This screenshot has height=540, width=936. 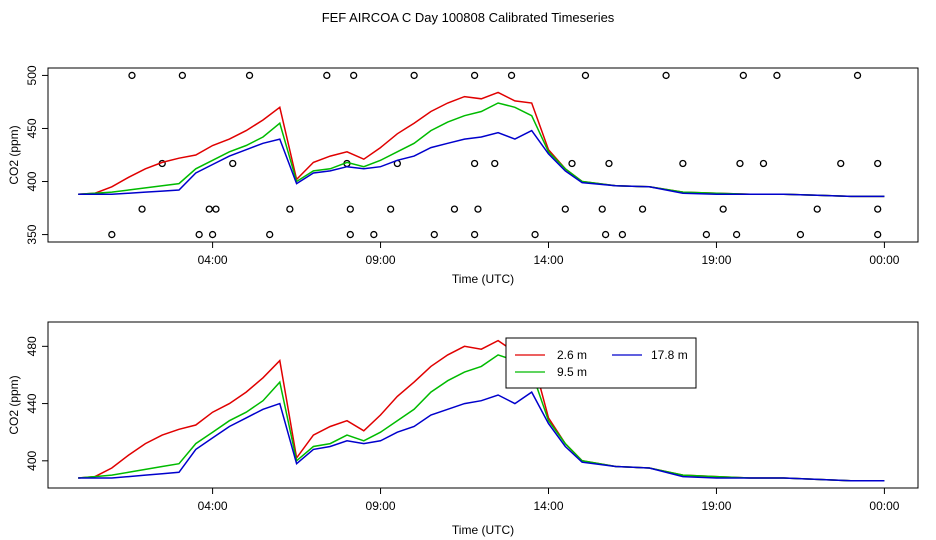 I want to click on y-axis: 400 440 480, so click(x=36, y=403).